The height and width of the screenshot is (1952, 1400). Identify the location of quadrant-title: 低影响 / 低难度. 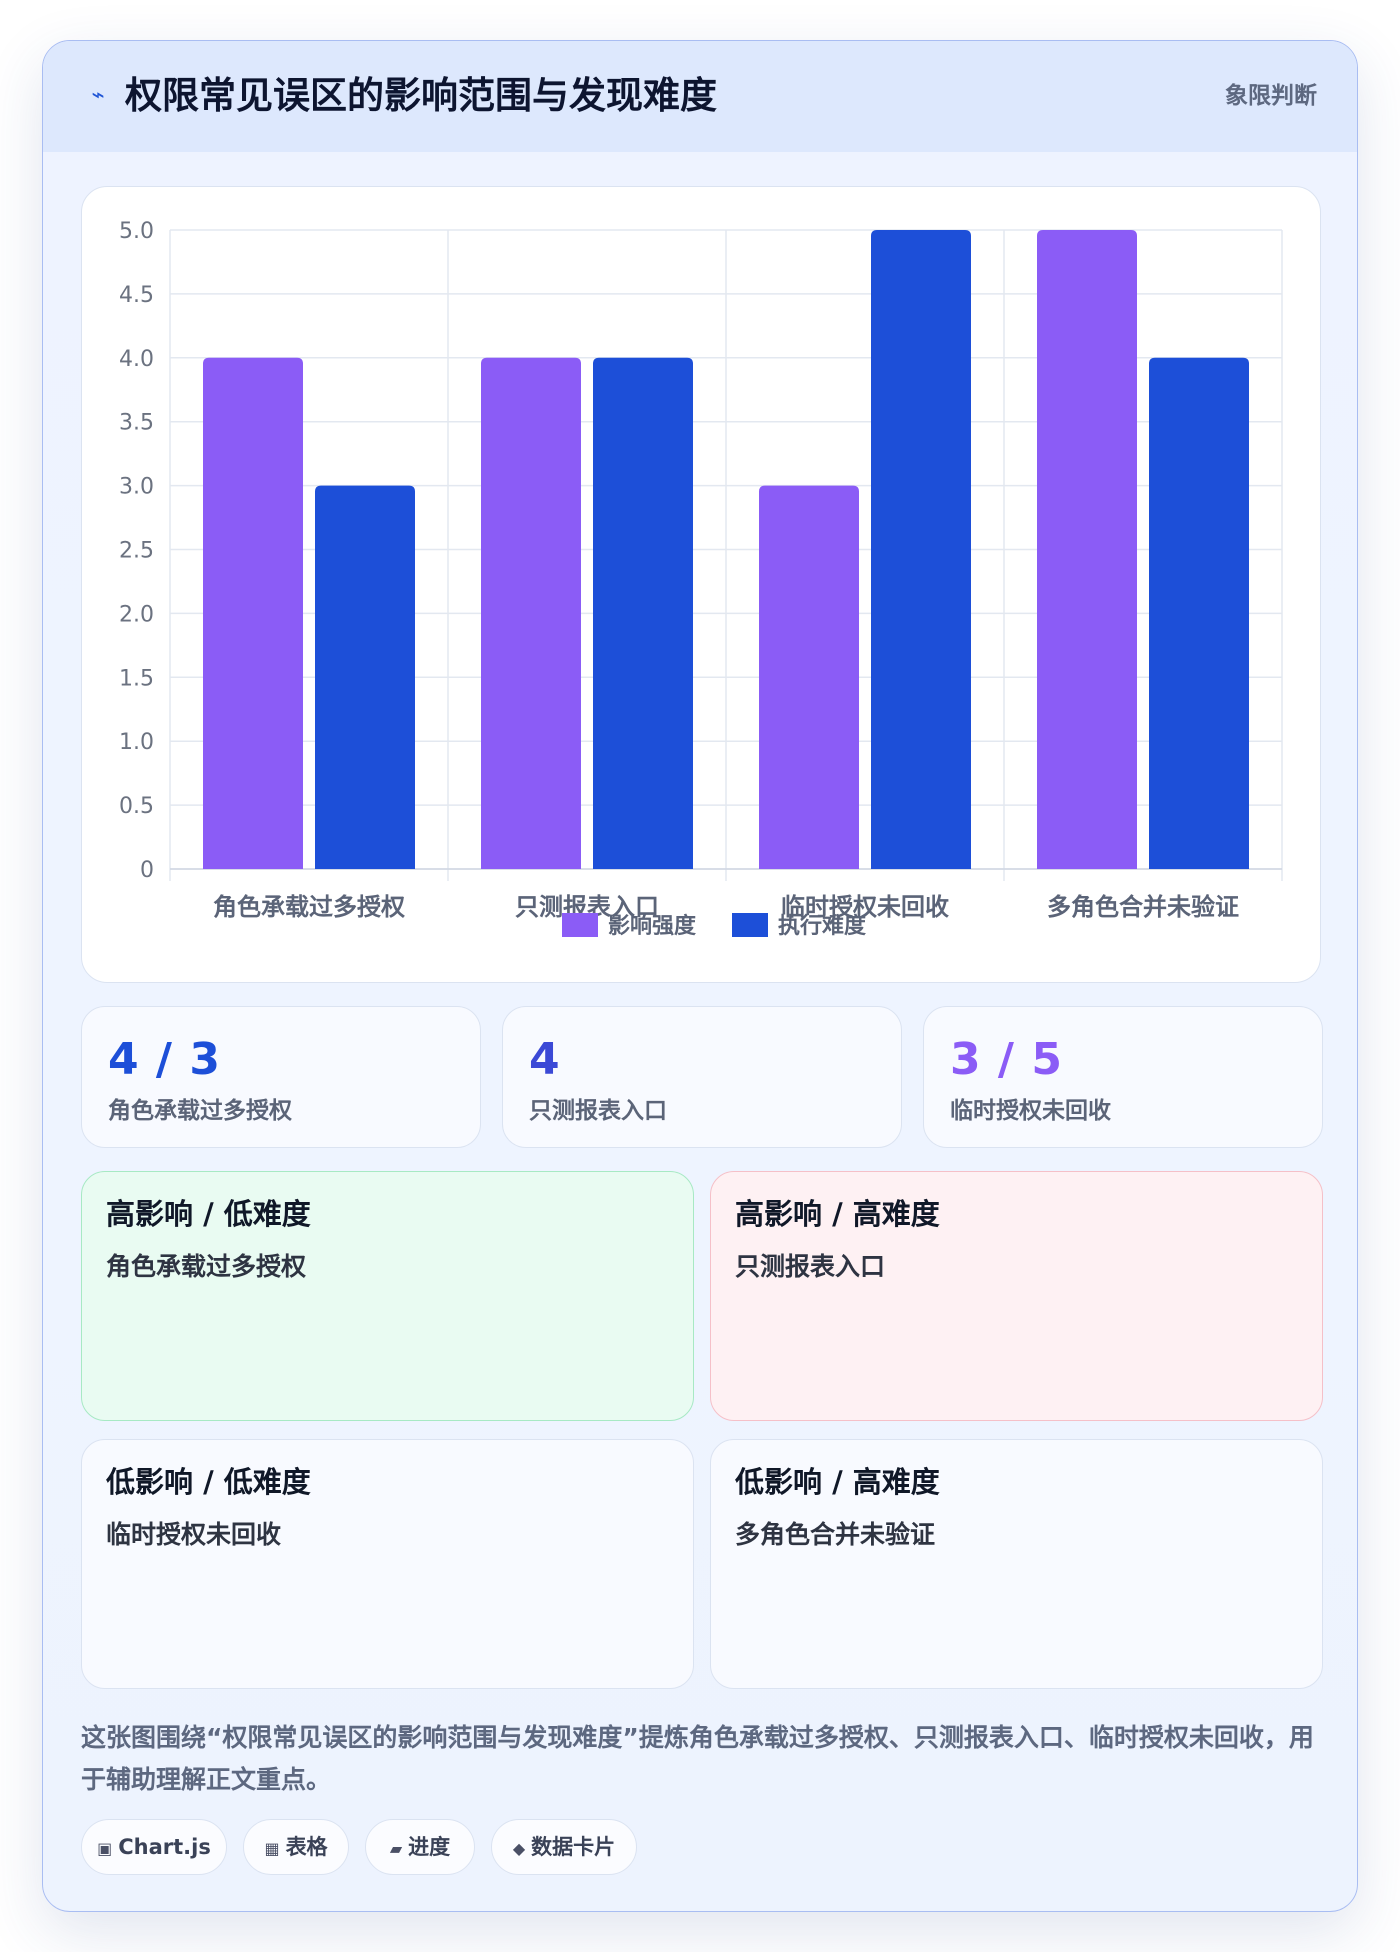
(208, 1482).